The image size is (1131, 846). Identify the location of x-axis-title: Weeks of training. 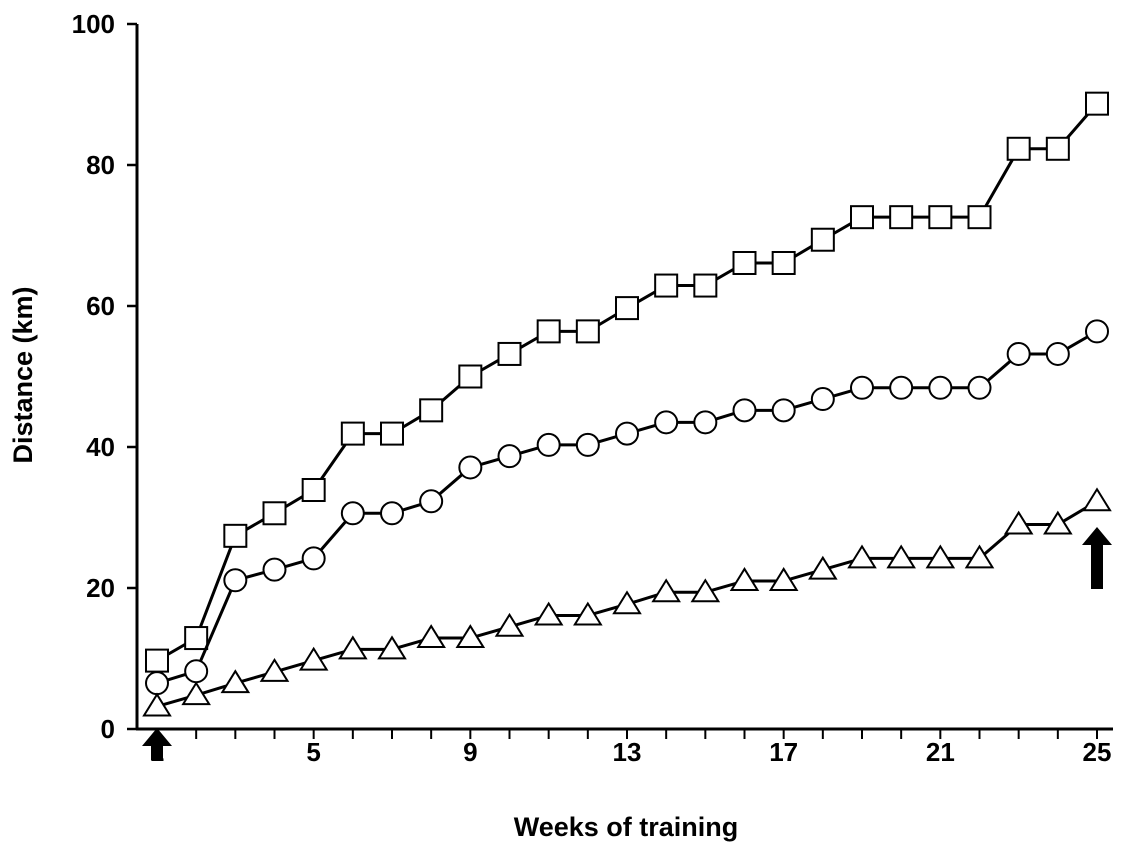
(626, 827).